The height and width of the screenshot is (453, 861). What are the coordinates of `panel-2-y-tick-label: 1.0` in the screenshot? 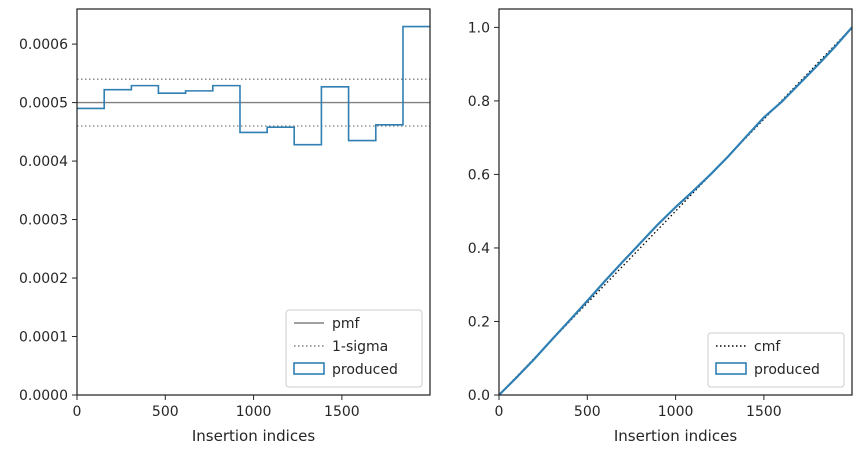 It's located at (479, 28).